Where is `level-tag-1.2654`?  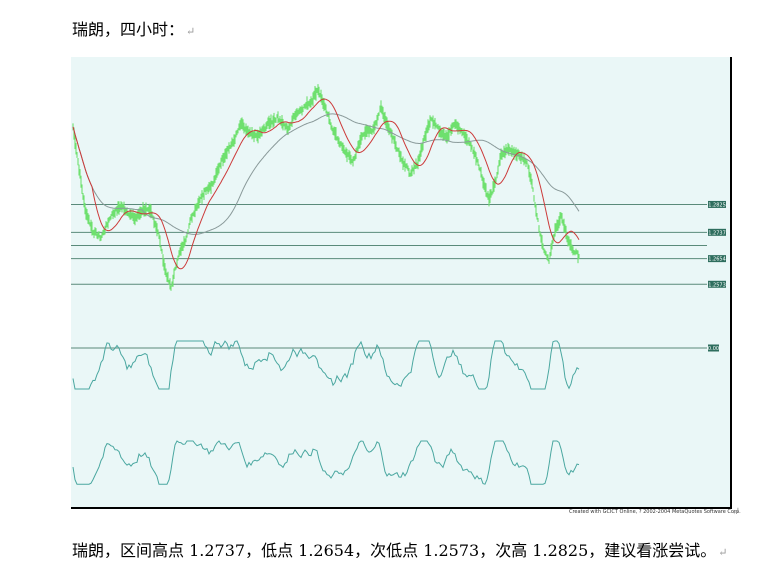 level-tag-1.2654 is located at coordinates (717, 259).